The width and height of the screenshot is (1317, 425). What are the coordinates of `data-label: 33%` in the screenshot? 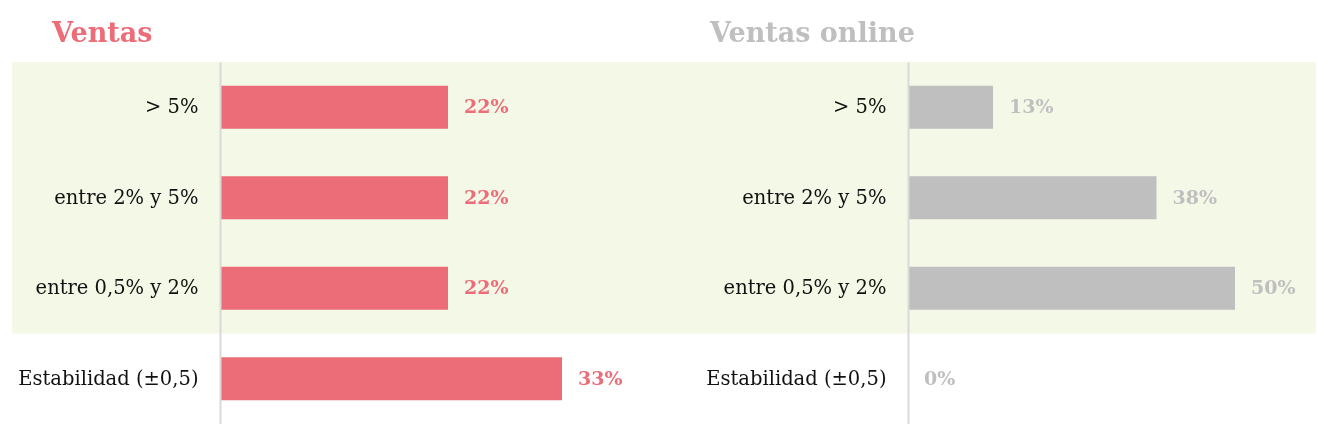 It's located at (600, 377).